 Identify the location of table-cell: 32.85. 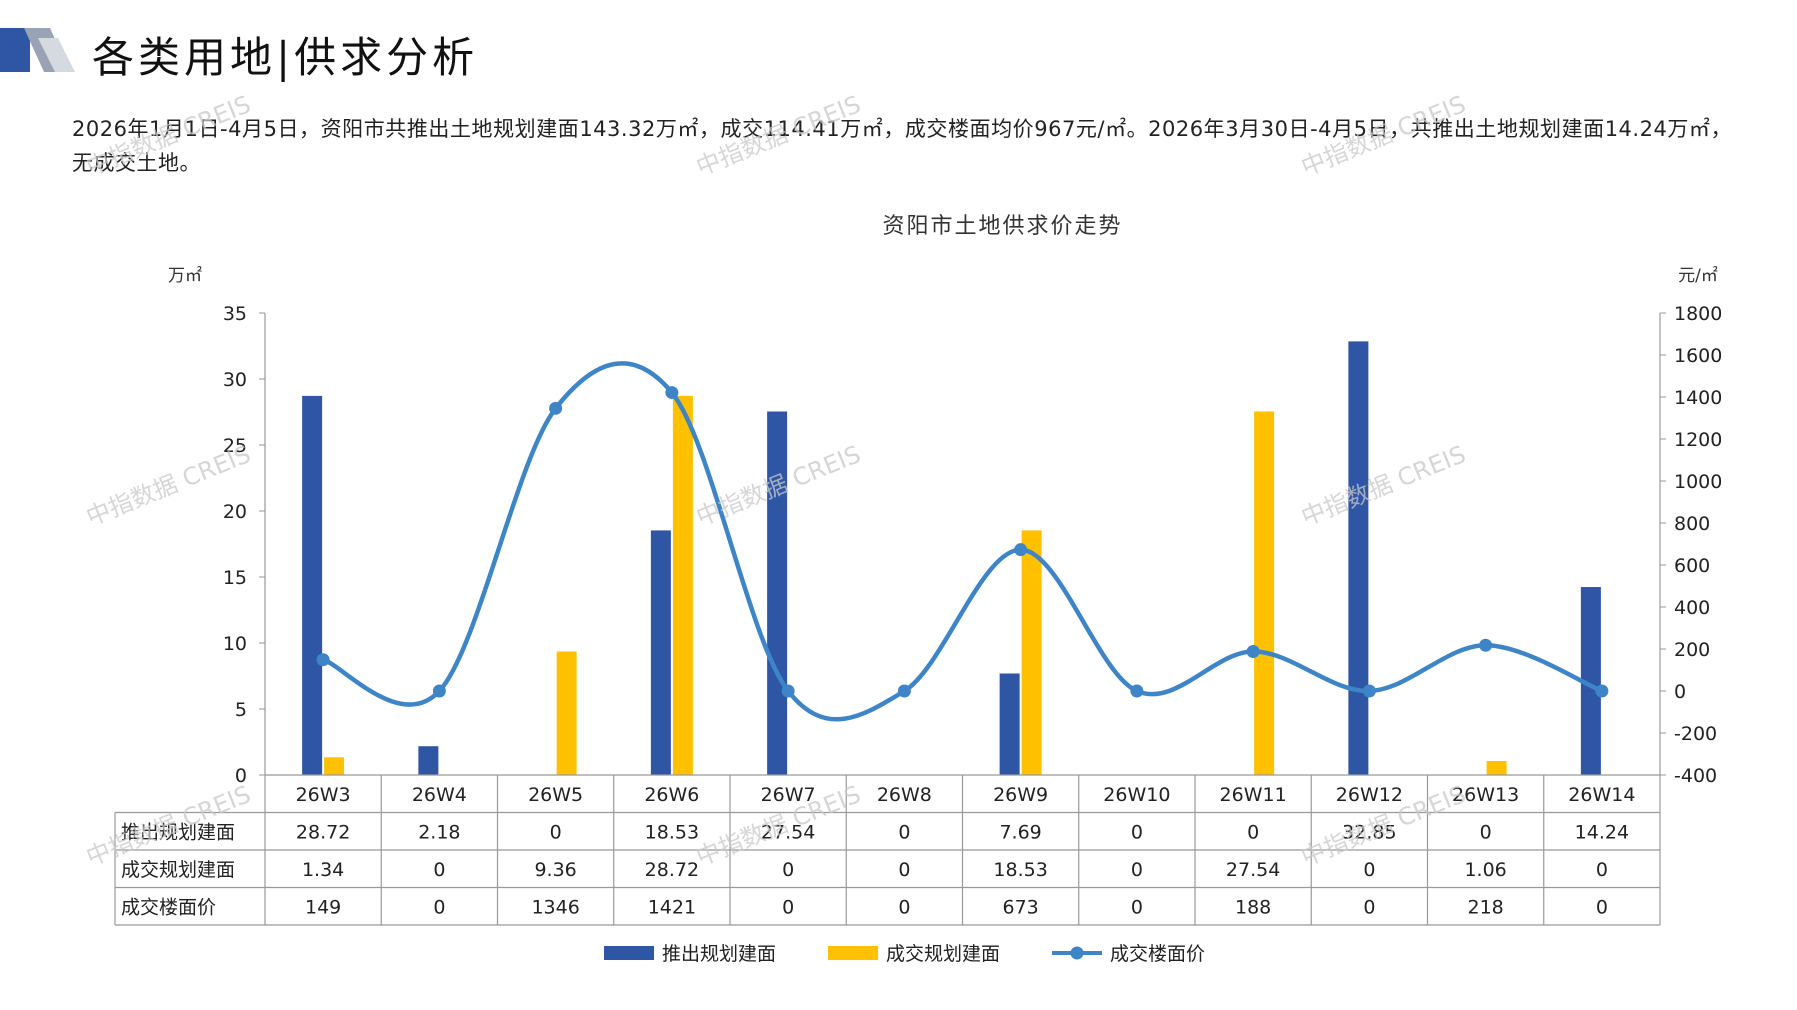
(1369, 832).